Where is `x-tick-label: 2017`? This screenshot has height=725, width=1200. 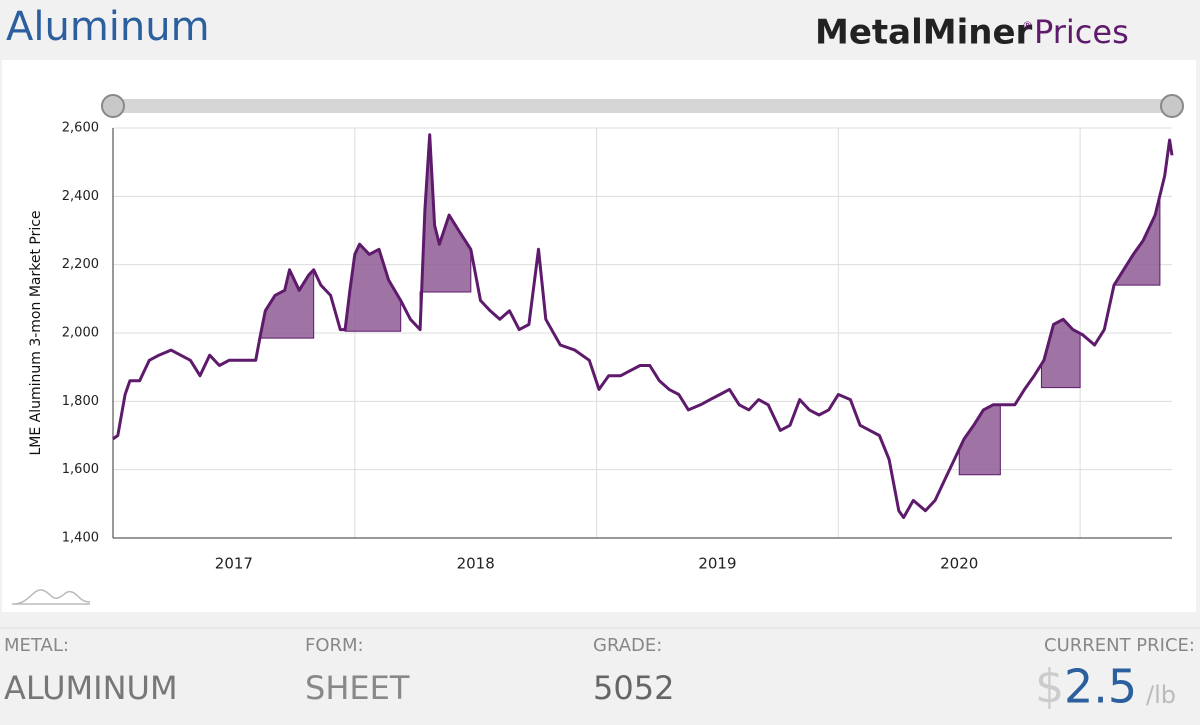 x-tick-label: 2017 is located at coordinates (234, 564).